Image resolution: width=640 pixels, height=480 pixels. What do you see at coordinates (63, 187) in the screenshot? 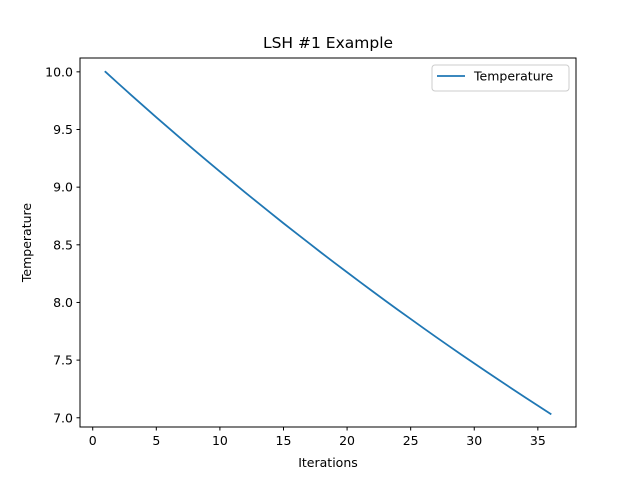
I see `y-tick-label: 9.0` at bounding box center [63, 187].